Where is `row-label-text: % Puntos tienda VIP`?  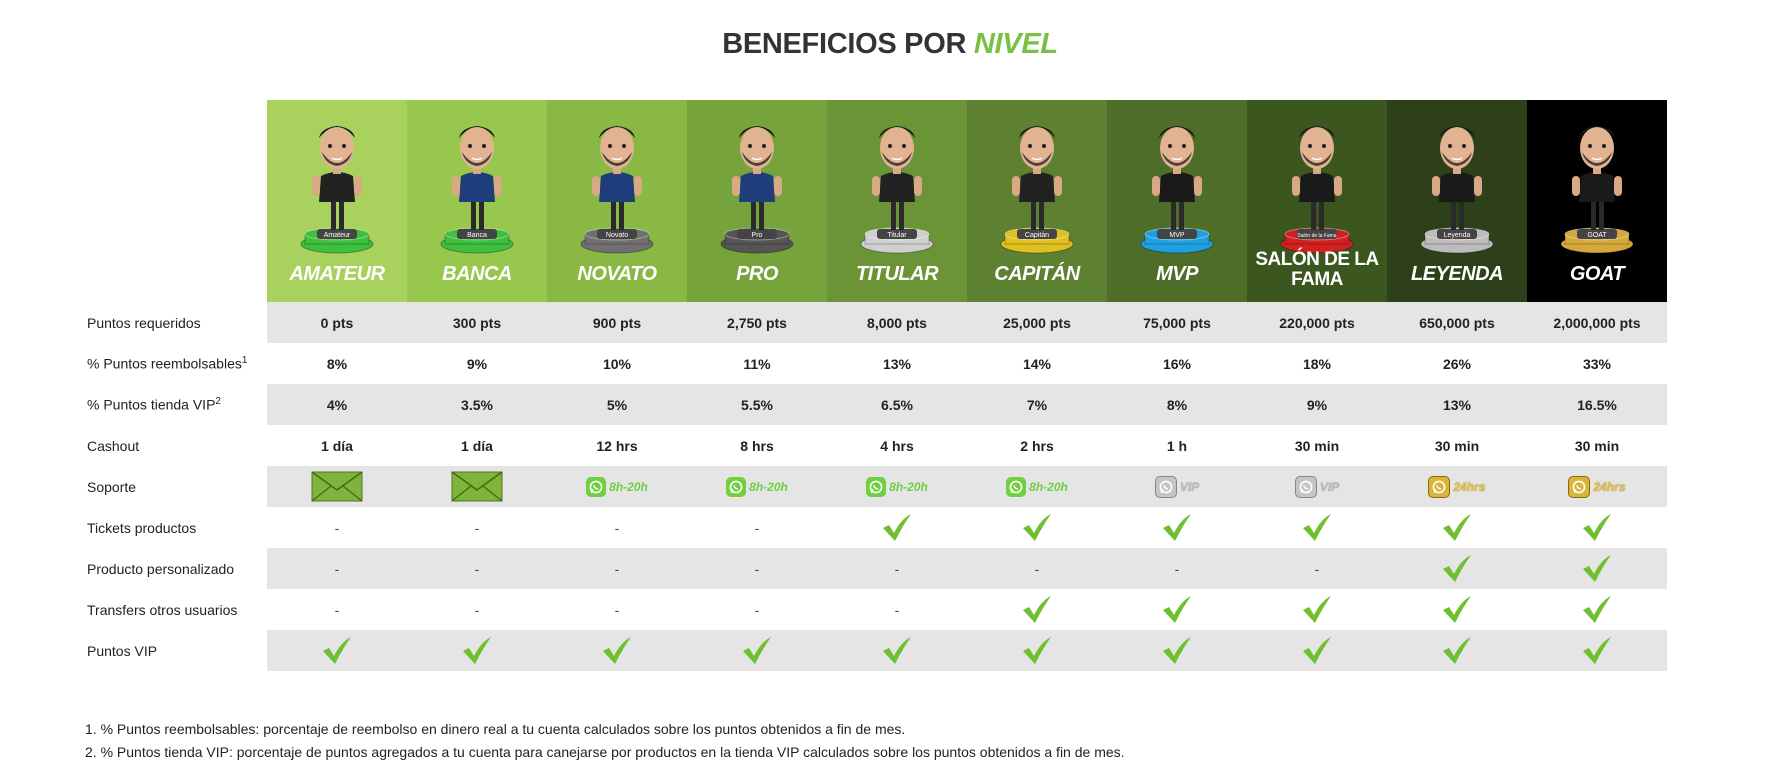 row-label-text: % Puntos tienda VIP is located at coordinates (151, 404).